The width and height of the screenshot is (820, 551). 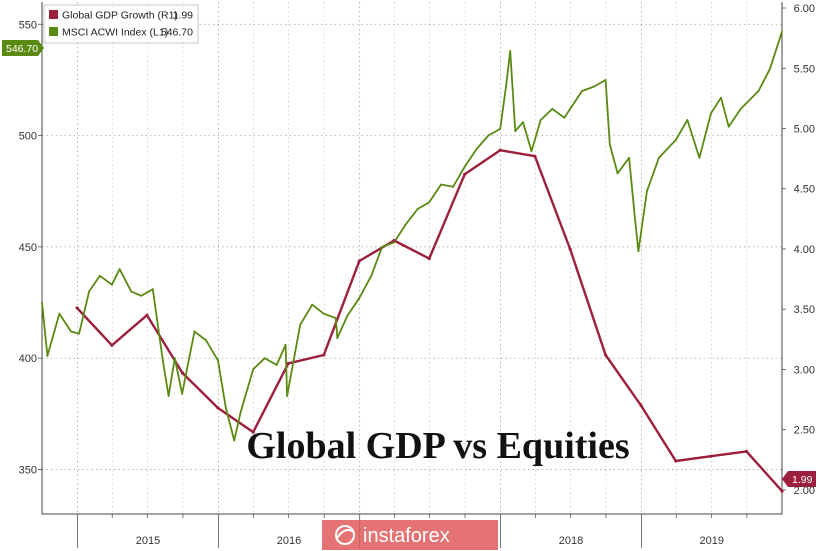 I want to click on legend-label-gdp: Global GDP Growth (R1), so click(x=120, y=16).